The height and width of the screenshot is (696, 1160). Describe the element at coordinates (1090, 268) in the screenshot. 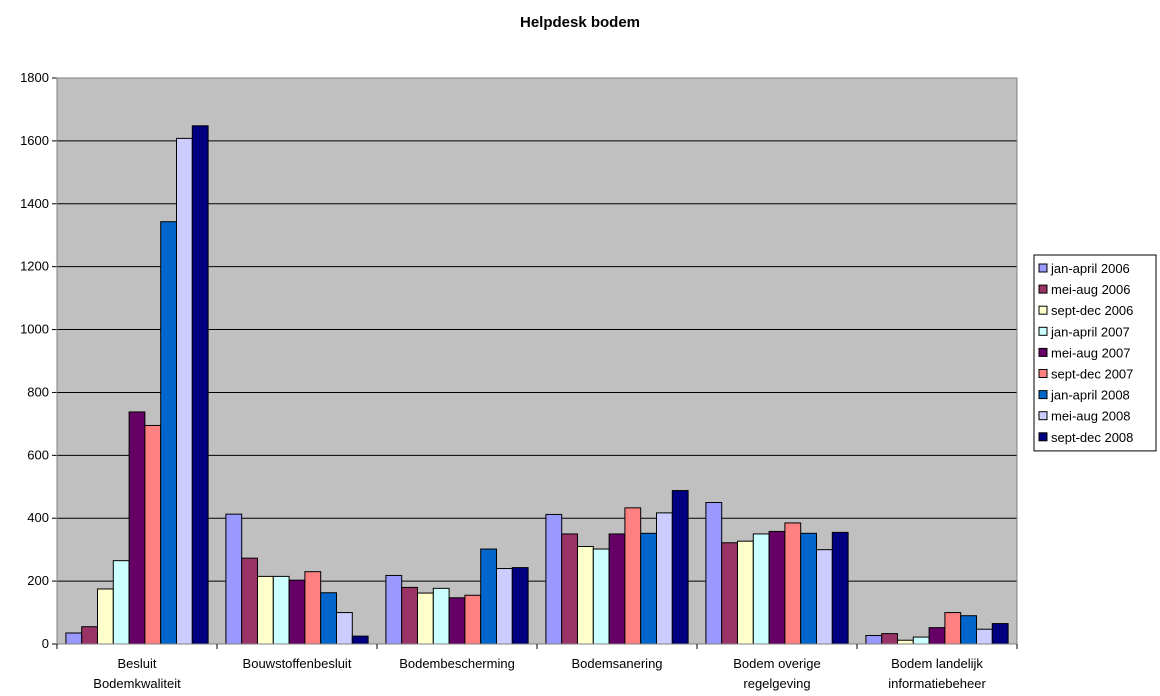

I see `legend-label: jan-april 2006` at that location.